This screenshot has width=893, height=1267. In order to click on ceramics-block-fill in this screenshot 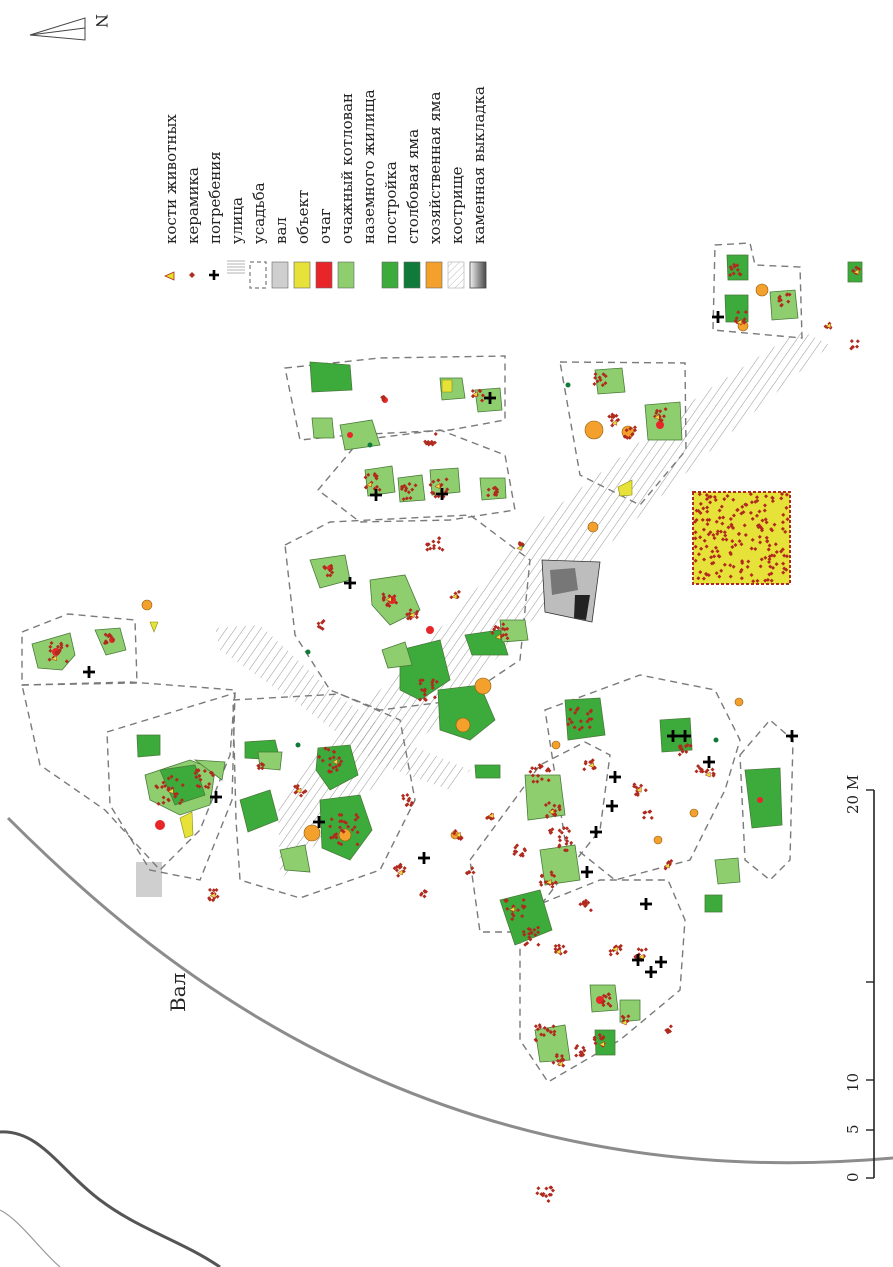, I will do `click(741, 538)`.